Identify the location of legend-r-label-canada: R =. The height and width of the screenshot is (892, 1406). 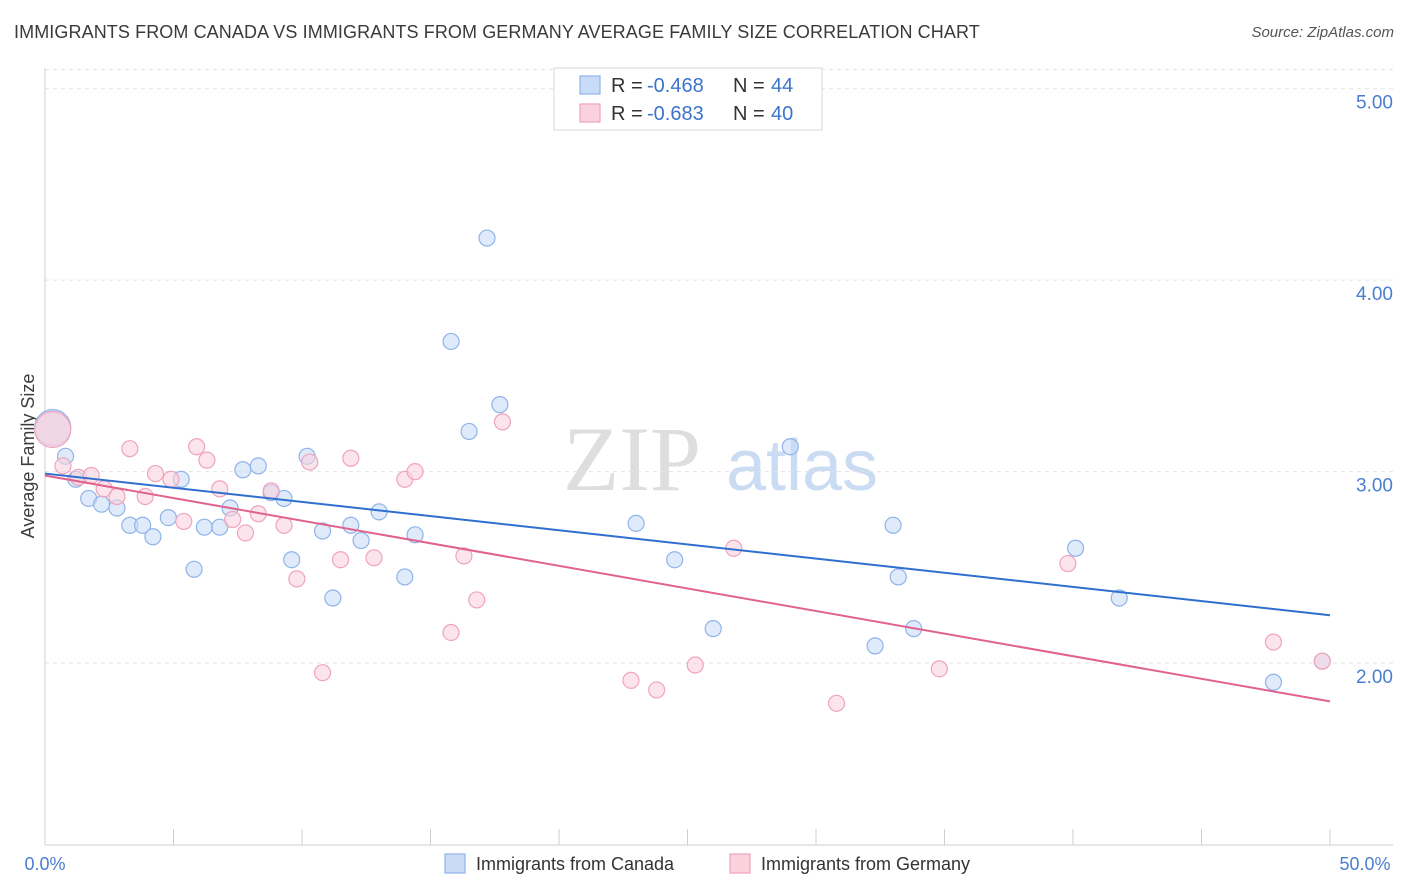
(627, 86).